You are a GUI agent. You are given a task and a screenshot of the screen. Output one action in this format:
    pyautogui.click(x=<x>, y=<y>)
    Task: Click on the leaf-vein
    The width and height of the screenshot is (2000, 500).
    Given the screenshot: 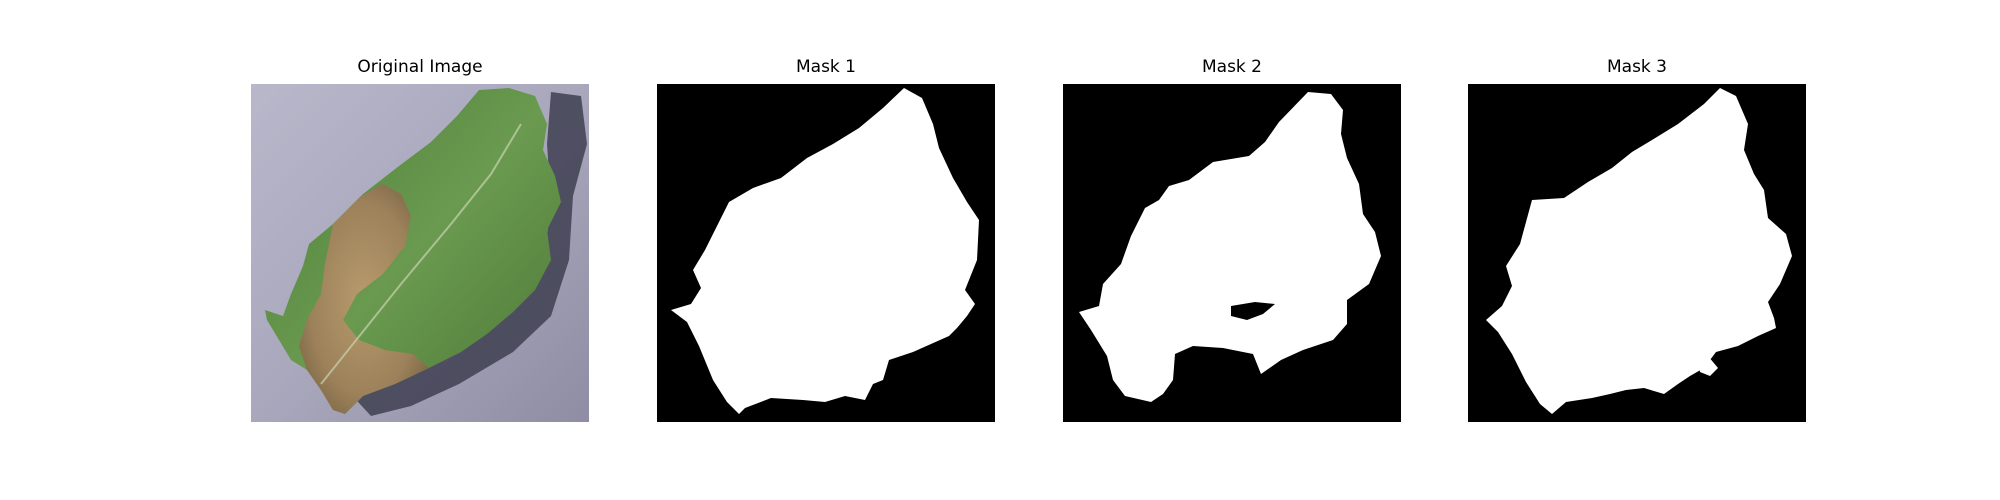 What is the action you would take?
    pyautogui.click(x=421, y=254)
    